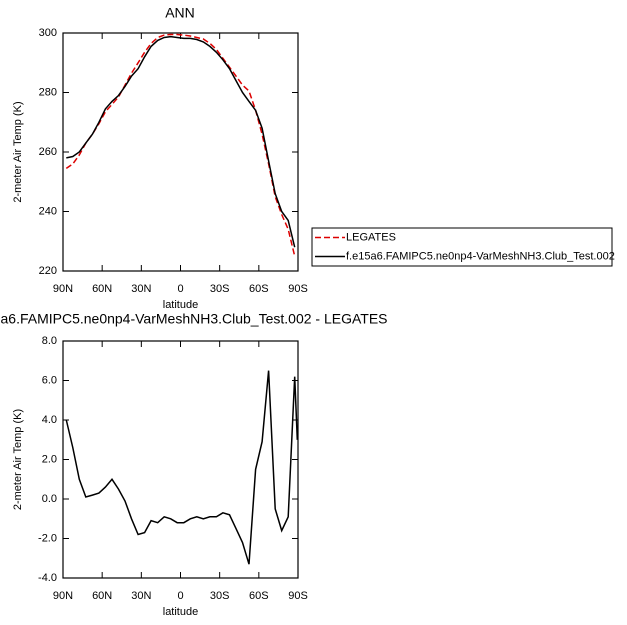  I want to click on y-tick-label: 260, so click(48, 152).